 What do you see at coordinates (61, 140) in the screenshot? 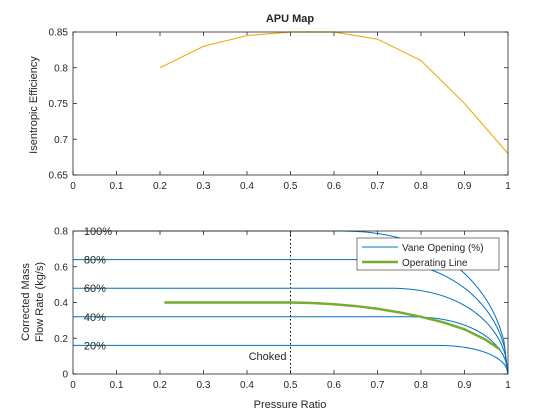
I see `efficiency-y-tick-label: 0.7` at bounding box center [61, 140].